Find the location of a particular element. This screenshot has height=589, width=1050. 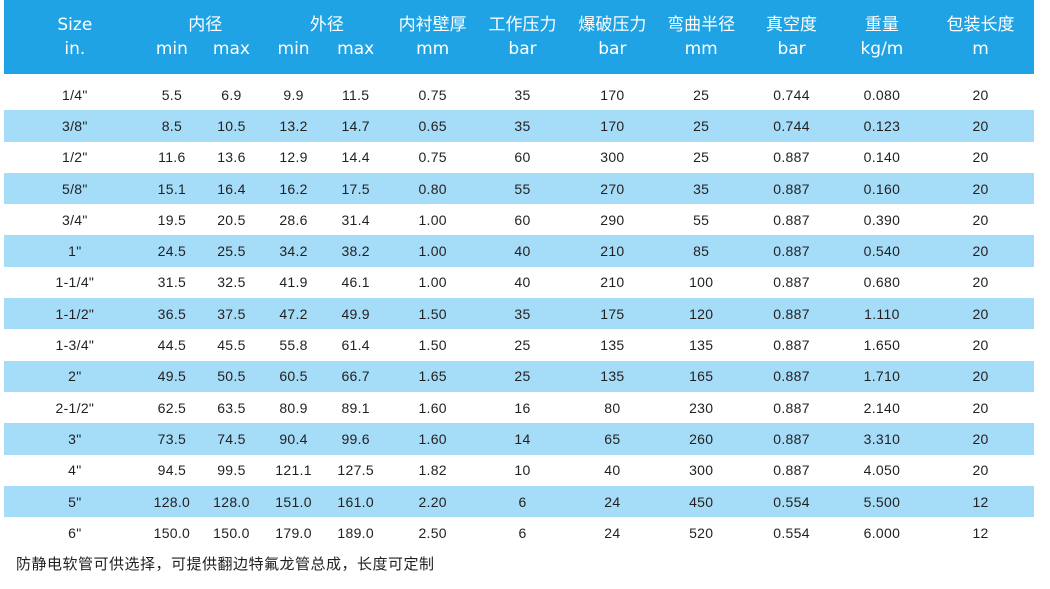

header-od-max: max is located at coordinates (356, 55).